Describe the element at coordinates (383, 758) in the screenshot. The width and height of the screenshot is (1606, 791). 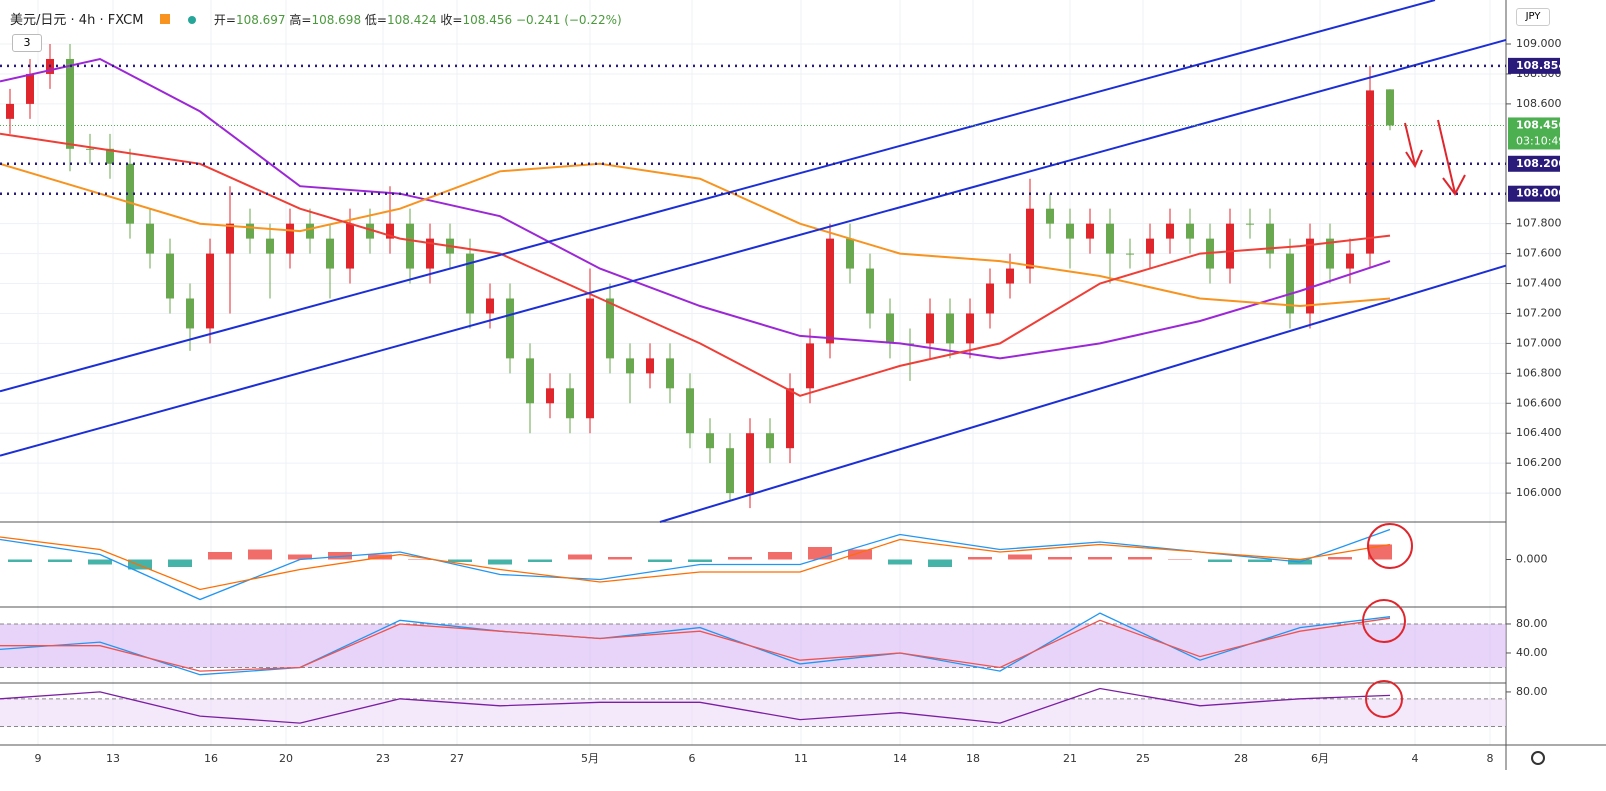
I see `x-tick-label: 23` at that location.